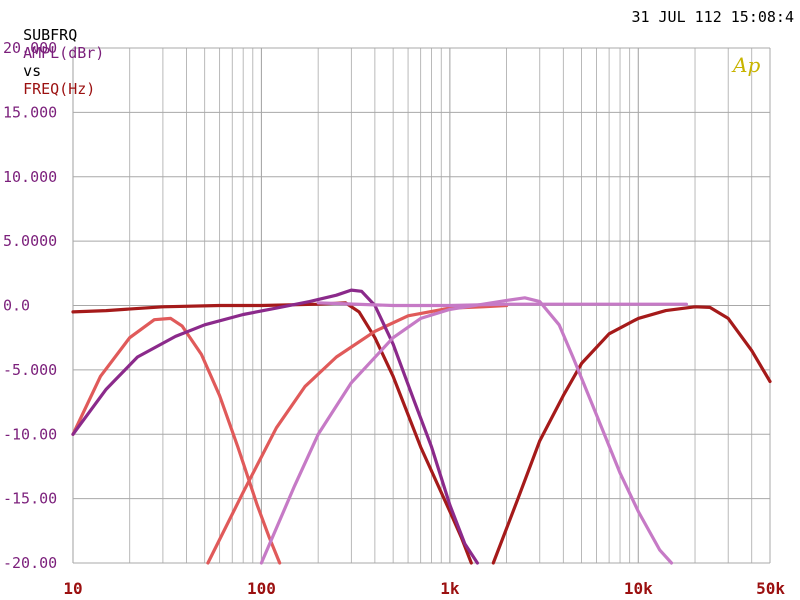 The image size is (800, 600). What do you see at coordinates (261, 588) in the screenshot?
I see `x-tick-label: 100` at bounding box center [261, 588].